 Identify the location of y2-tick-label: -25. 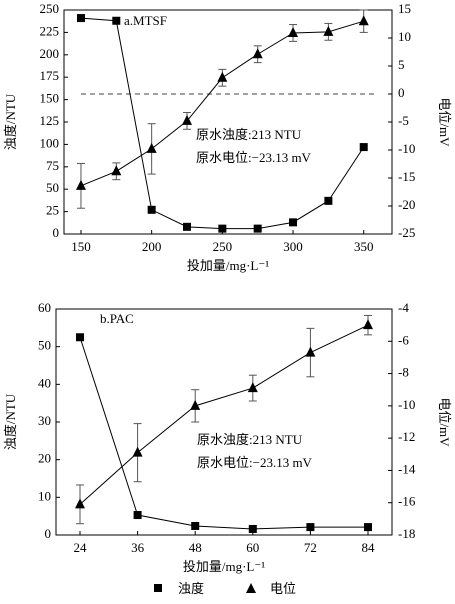
(406, 232).